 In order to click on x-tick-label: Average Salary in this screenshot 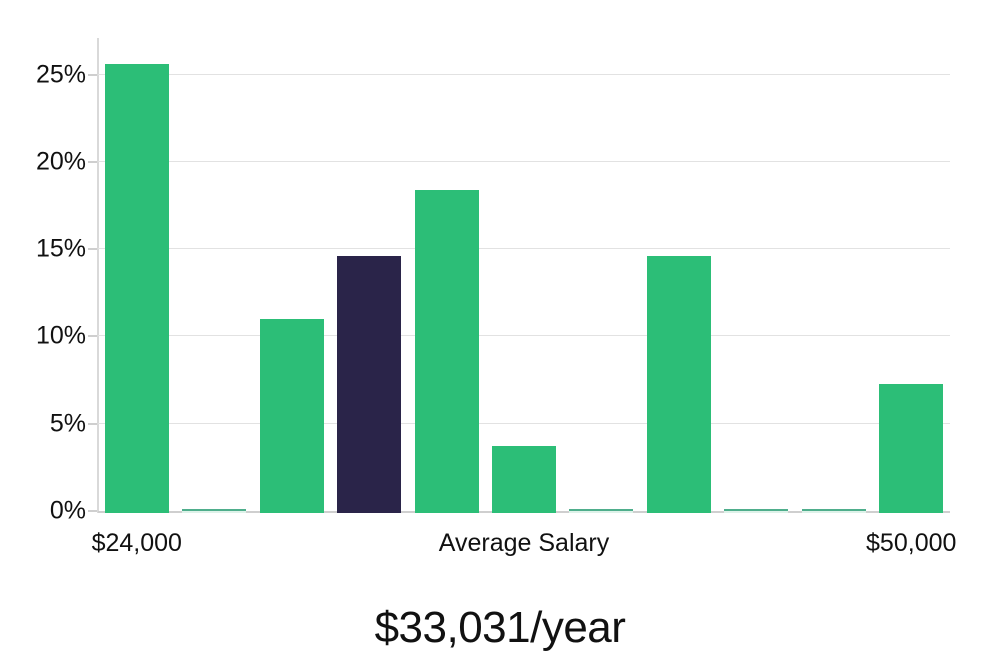, I will do `click(524, 543)`.